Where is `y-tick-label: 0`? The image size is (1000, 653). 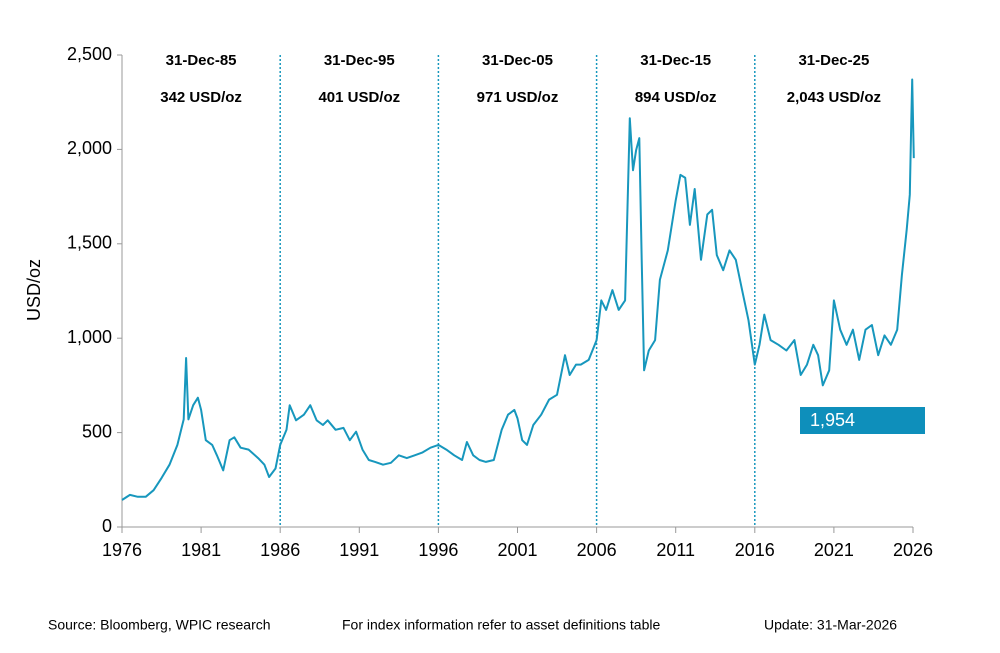 y-tick-label: 0 is located at coordinates (107, 526).